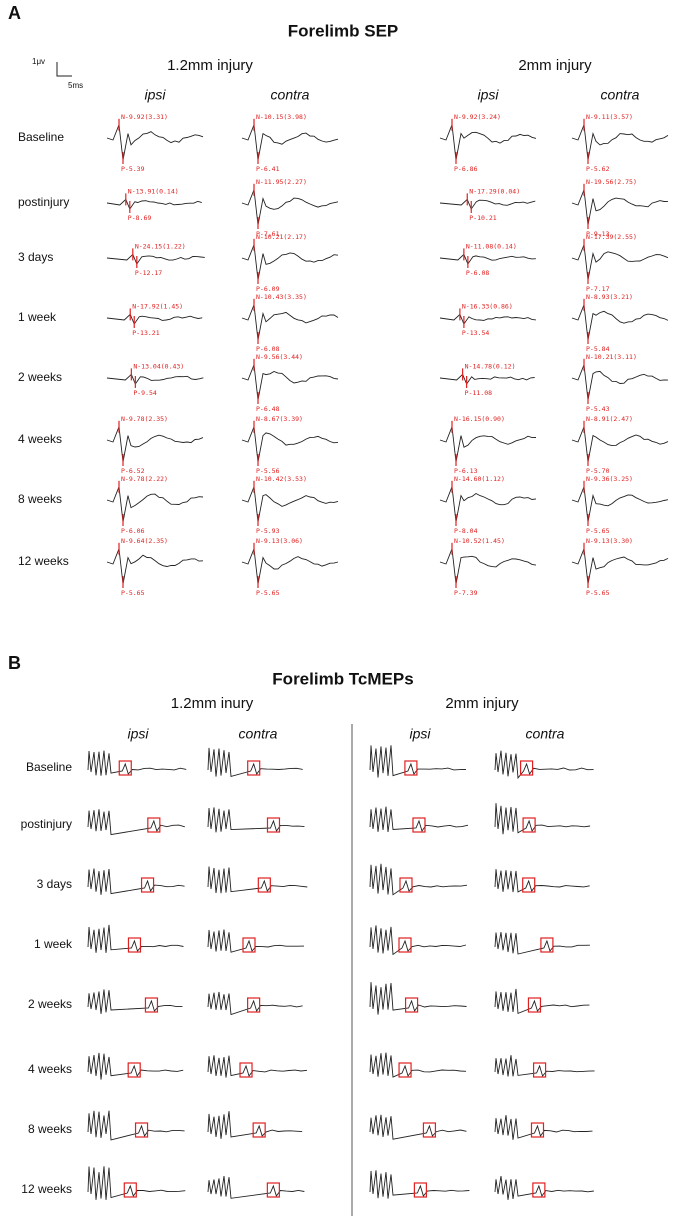 The height and width of the screenshot is (1216, 686). Describe the element at coordinates (598, 169) in the screenshot. I see `p-annotation: P-5.62` at that location.